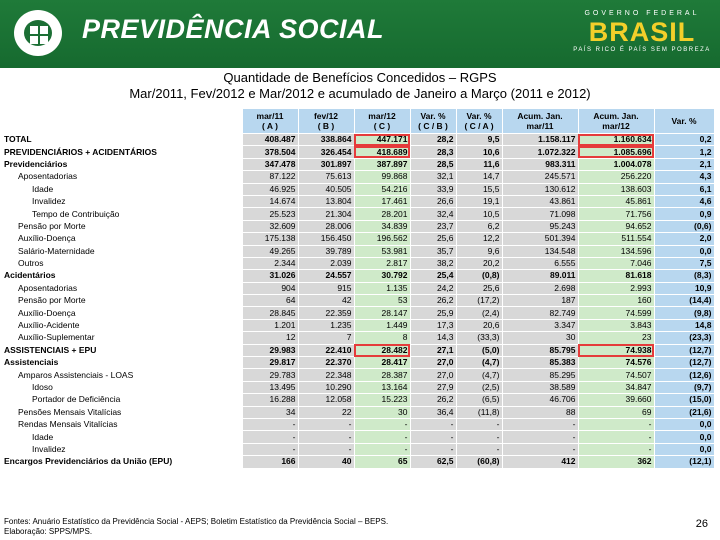  I want to click on table-cell: 25,6, so click(433, 239).